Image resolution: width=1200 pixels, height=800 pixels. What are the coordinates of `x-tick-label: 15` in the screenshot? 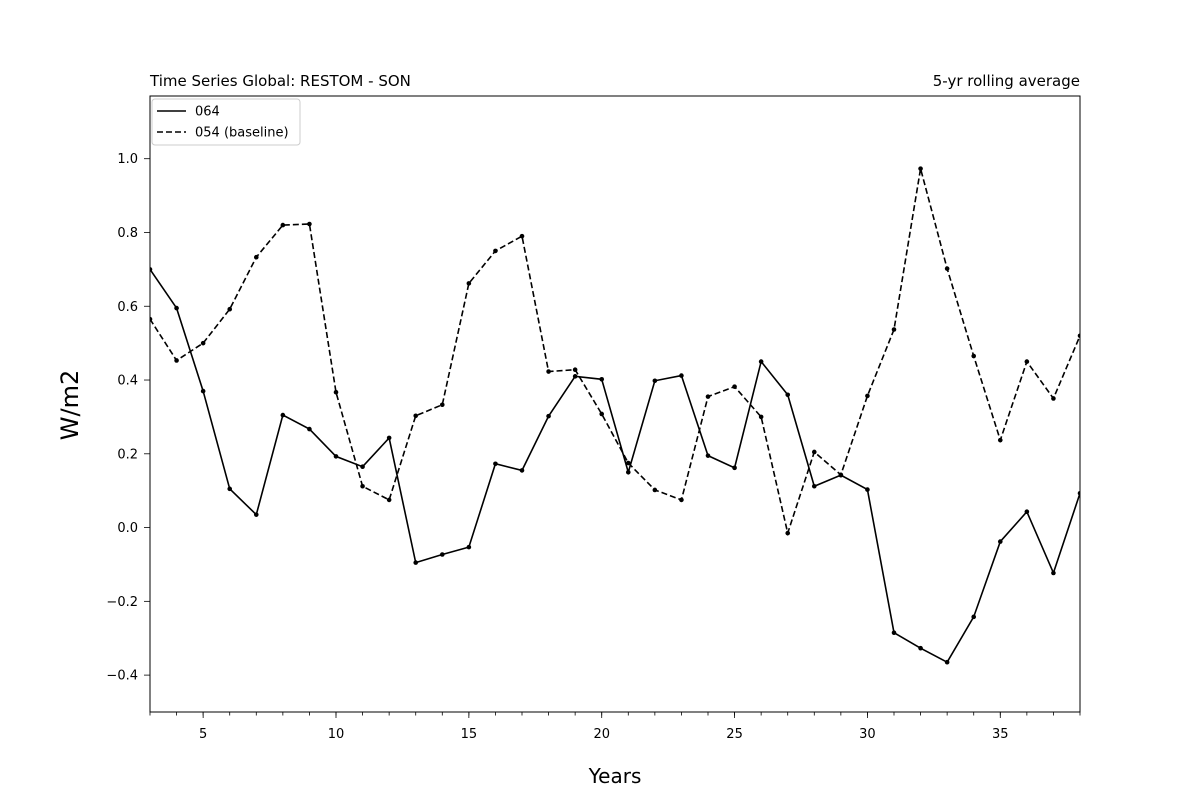 It's located at (469, 734).